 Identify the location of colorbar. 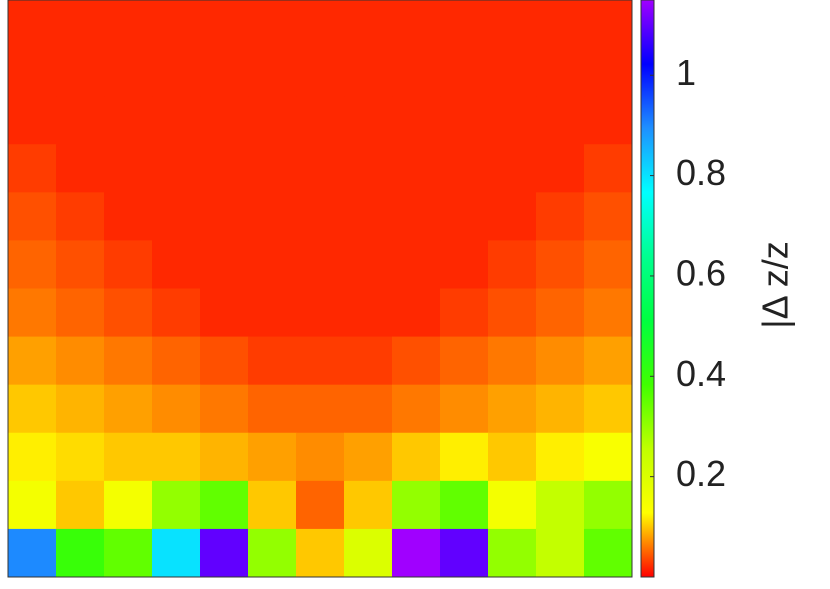
(647, 289).